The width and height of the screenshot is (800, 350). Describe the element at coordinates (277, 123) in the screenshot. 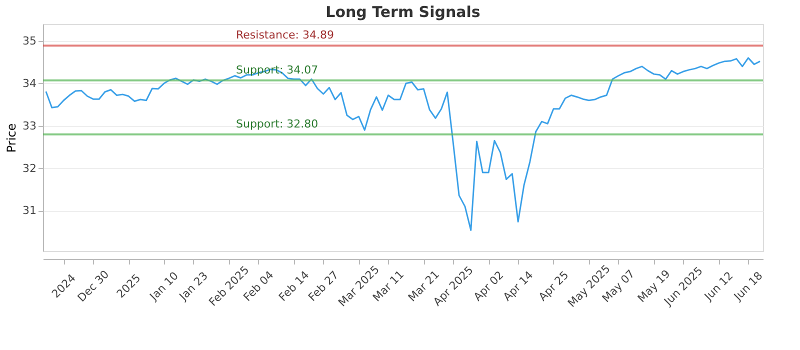

I see `ref-line-label: Support: 32.80` at that location.